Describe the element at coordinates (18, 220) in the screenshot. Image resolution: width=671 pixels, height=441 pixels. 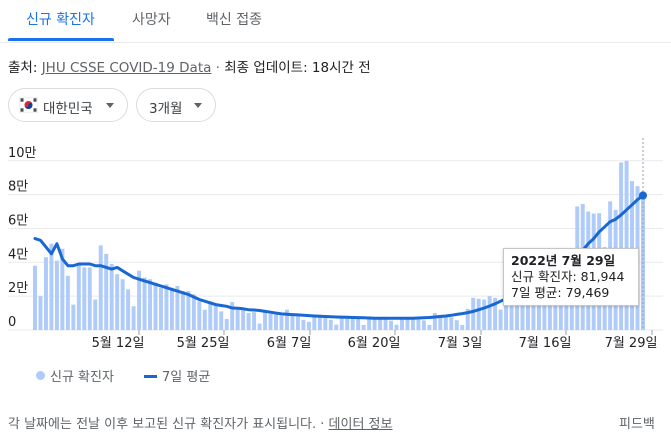
I see `y-tick-label: 6만` at that location.